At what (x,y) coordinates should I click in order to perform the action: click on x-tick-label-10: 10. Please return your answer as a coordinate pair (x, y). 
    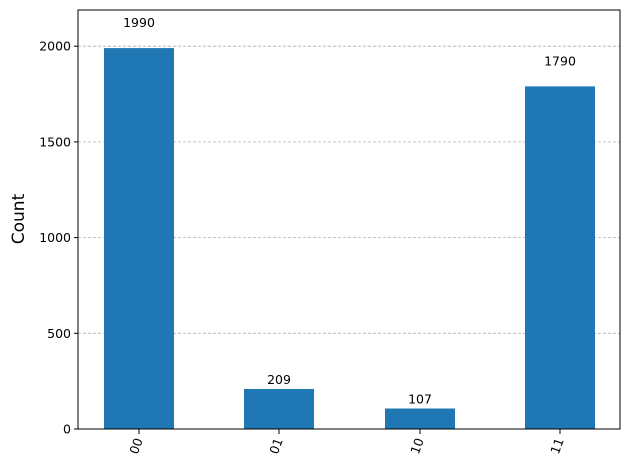
    Looking at the image, I should click on (417, 446).